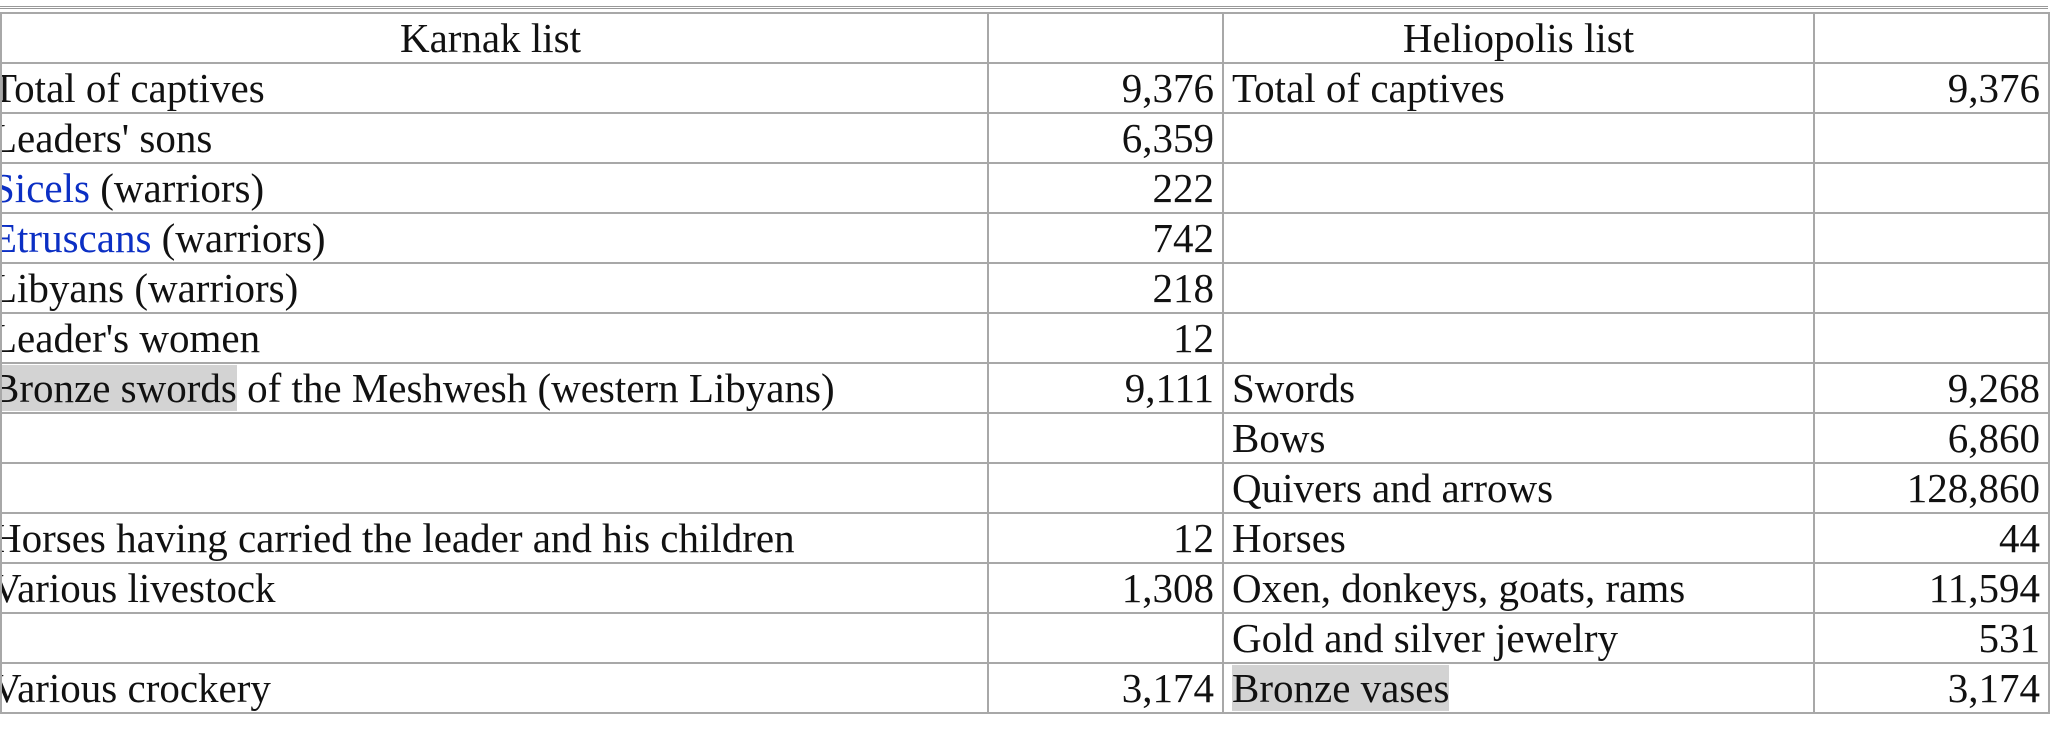 The image size is (2050, 753). I want to click on cell-content: Oxen, donkeys, goats, rams, so click(1458, 588).